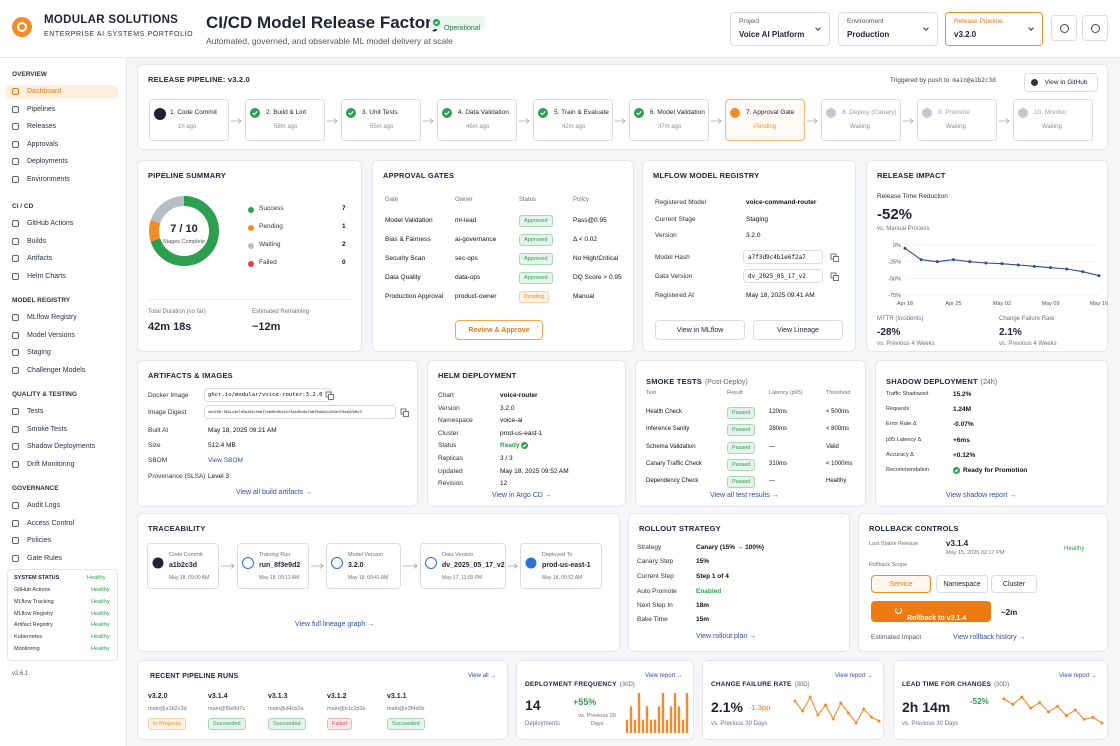 This screenshot has width=1120, height=746. Describe the element at coordinates (189, 120) in the screenshot. I see `pipeline-step: 1. Code Commit 1h ago` at that location.